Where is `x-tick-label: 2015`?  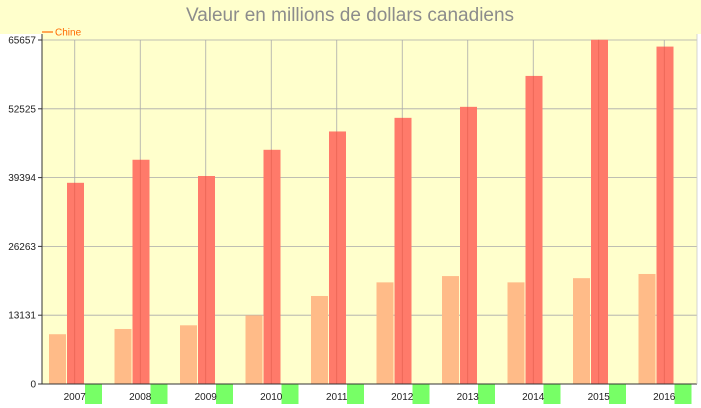 x-tick-label: 2015 is located at coordinates (599, 397).